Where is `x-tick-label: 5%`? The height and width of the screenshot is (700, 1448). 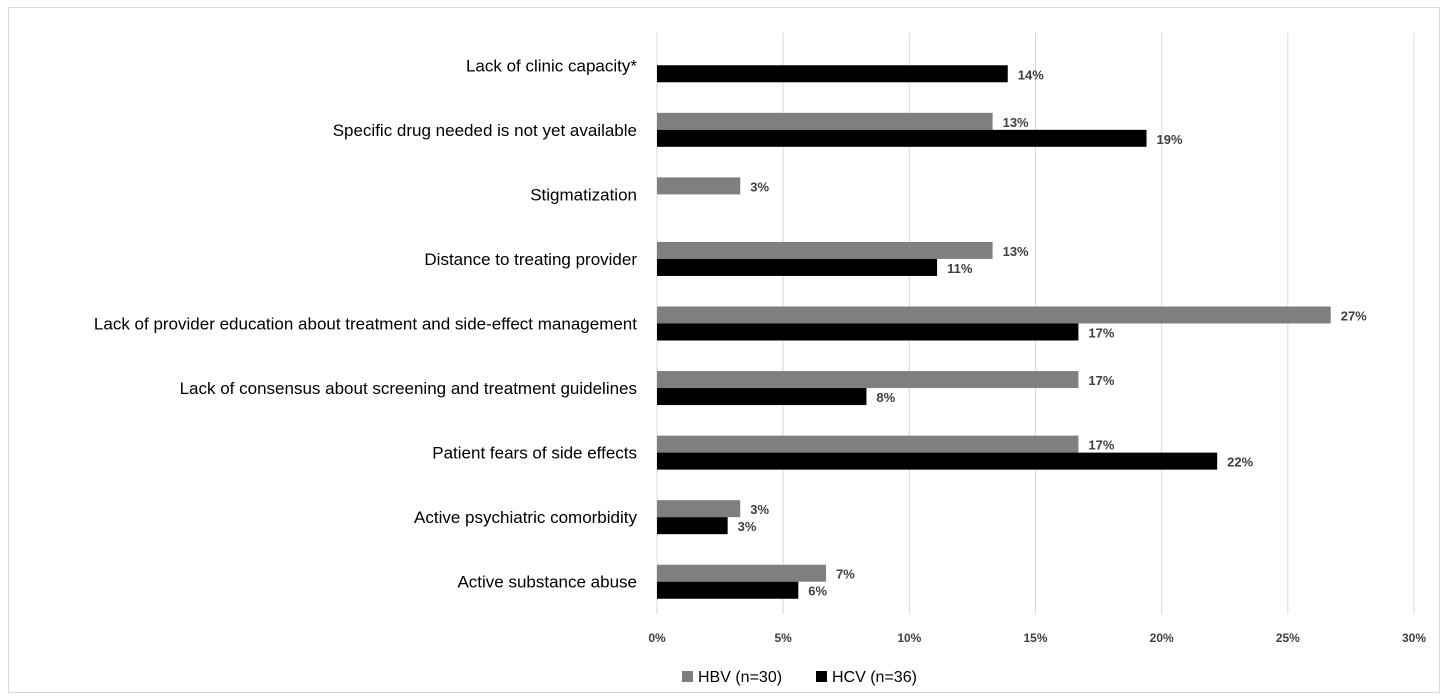
x-tick-label: 5% is located at coordinates (783, 638).